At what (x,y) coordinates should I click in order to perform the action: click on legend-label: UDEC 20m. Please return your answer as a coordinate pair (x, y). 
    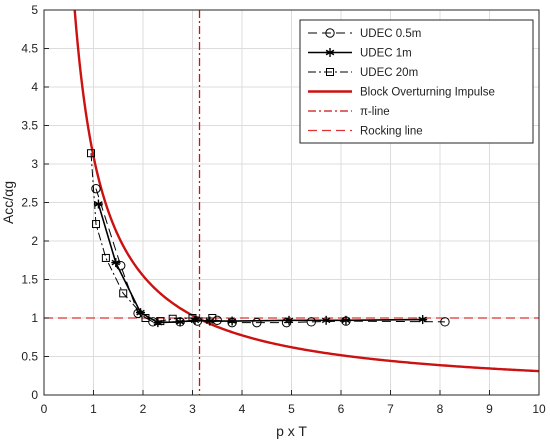
    Looking at the image, I should click on (389, 73).